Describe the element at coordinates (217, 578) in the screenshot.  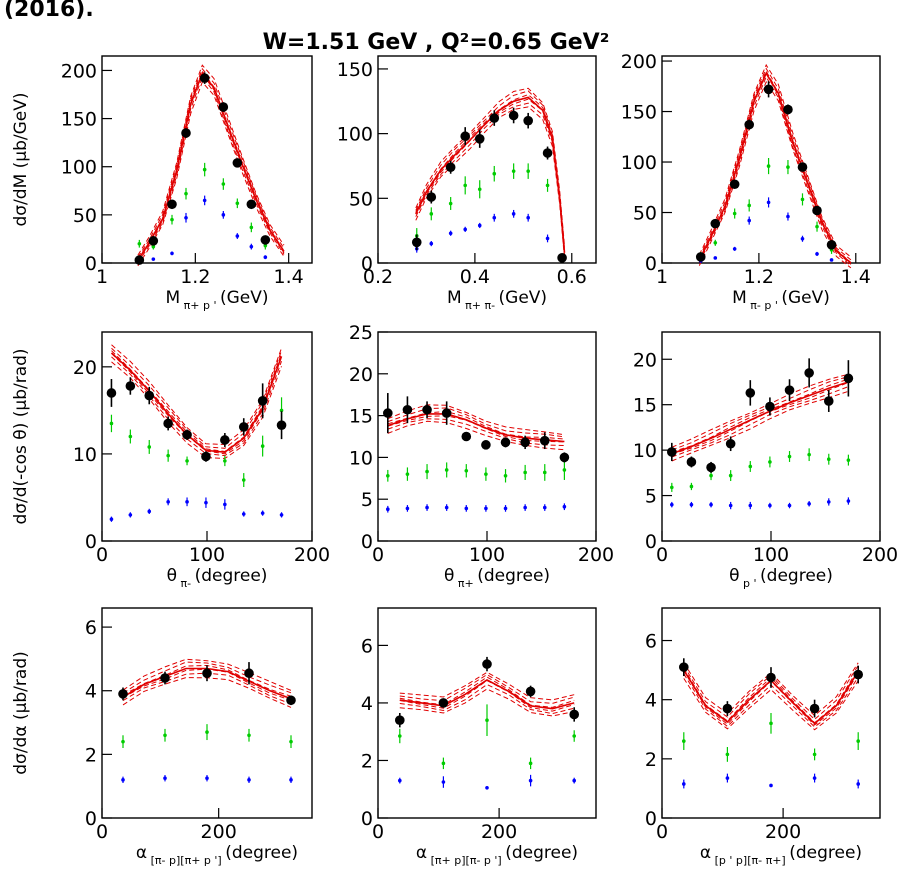
I see `x-axis-label: θ π- (degree)` at that location.